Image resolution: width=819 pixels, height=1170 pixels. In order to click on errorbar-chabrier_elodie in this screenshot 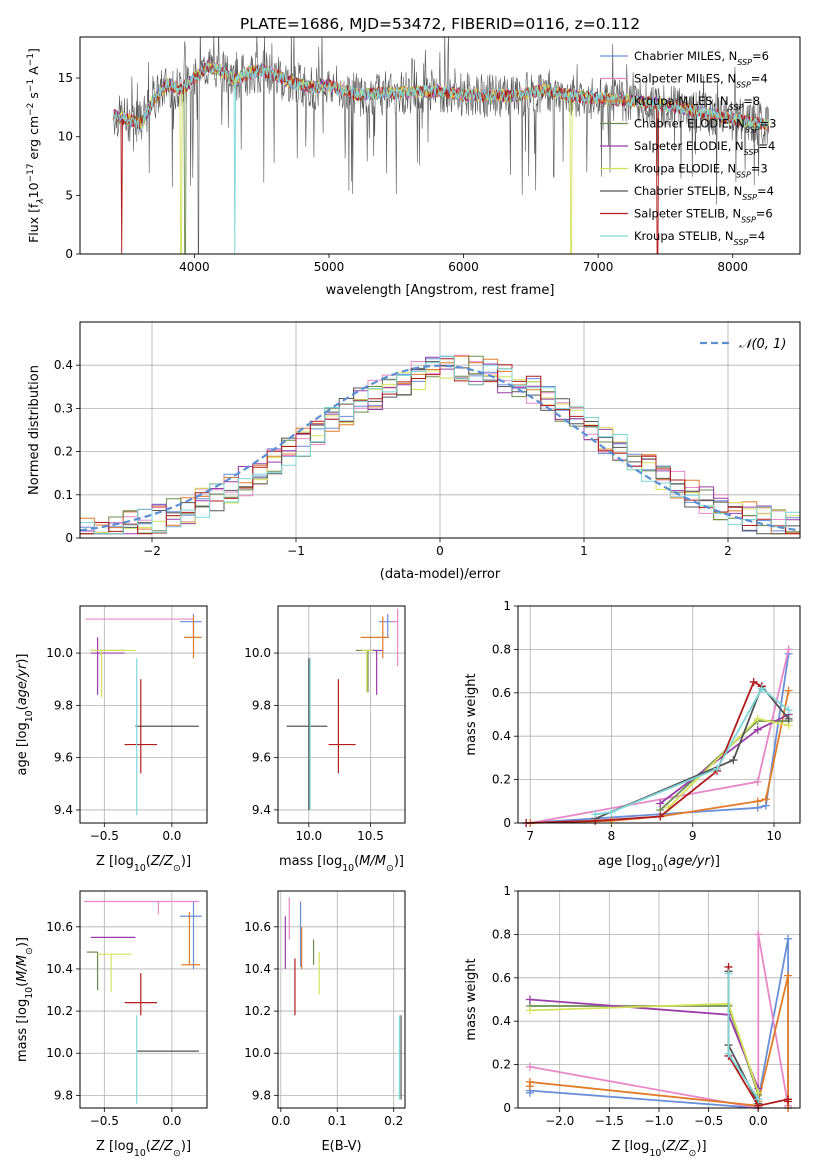, I will do `click(365, 671)`.